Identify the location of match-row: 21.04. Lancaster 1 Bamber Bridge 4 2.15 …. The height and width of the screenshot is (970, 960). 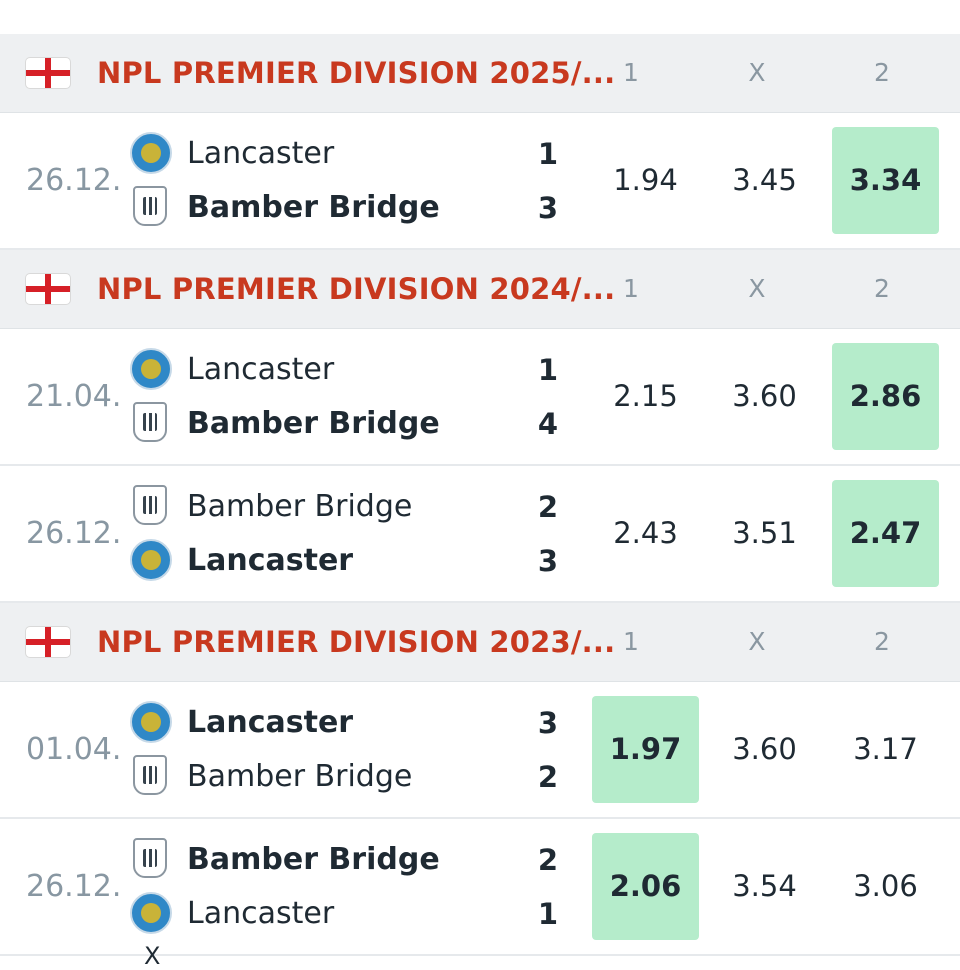
(480, 397).